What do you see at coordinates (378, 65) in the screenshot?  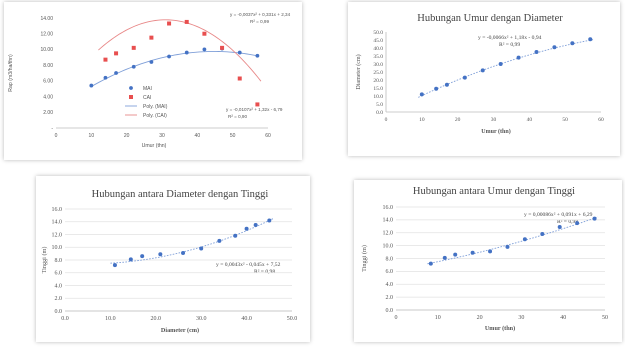 I see `y-tick-label: 30.0` at bounding box center [378, 65].